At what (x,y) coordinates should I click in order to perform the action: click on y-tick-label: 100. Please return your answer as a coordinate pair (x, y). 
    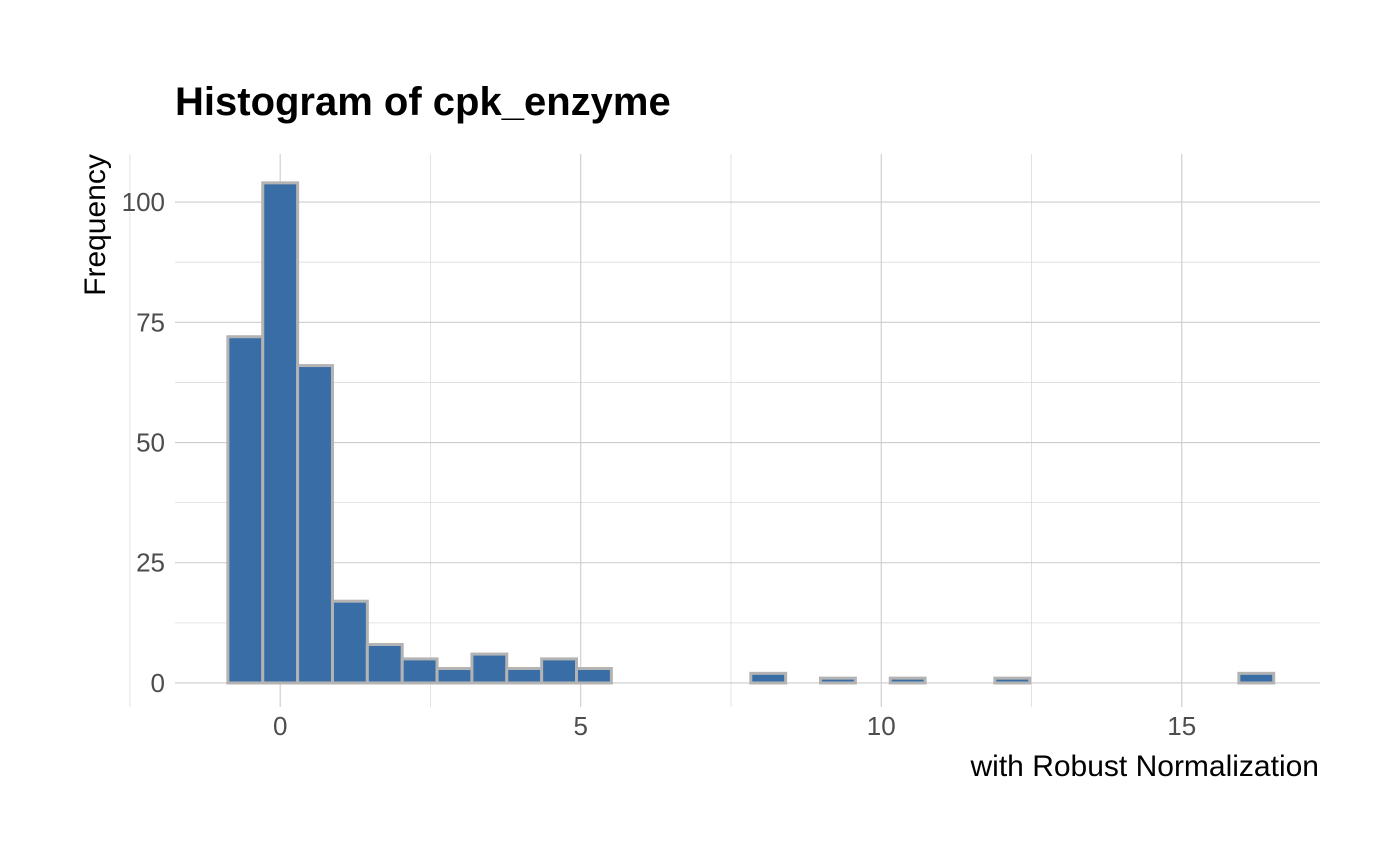
    Looking at the image, I should click on (143, 202).